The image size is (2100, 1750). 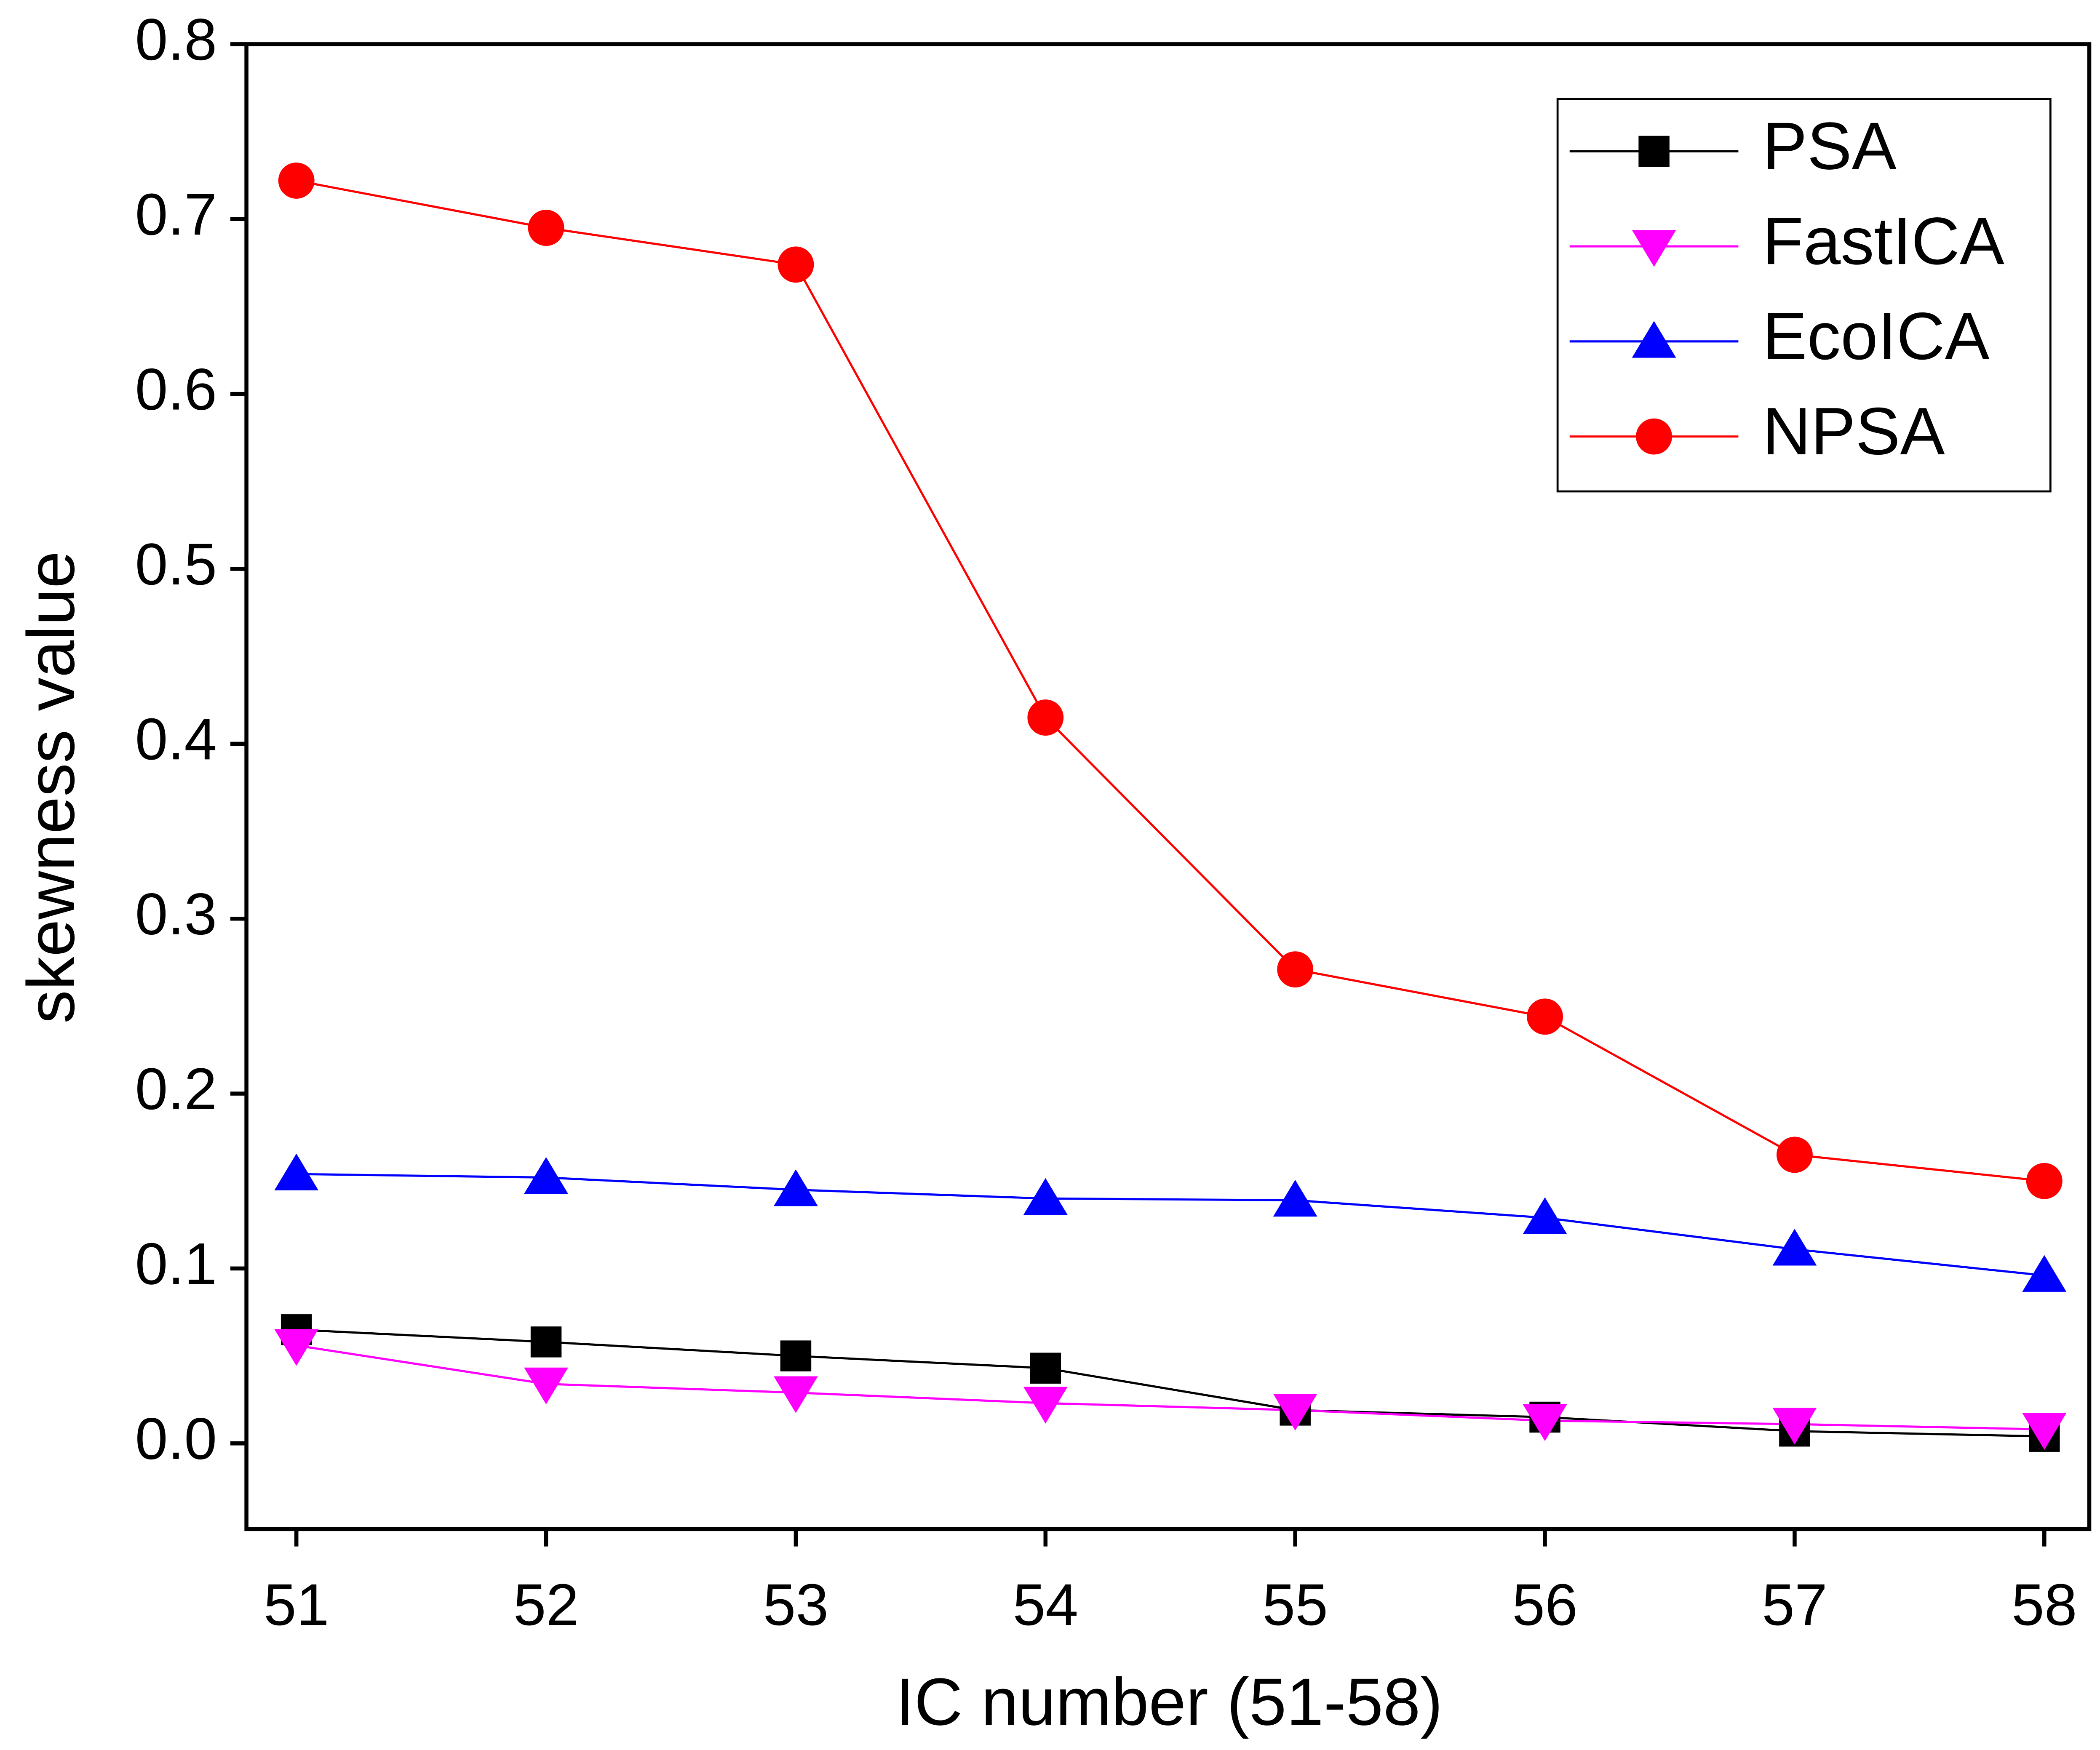 I want to click on legend-label: PSA, so click(x=1830, y=145).